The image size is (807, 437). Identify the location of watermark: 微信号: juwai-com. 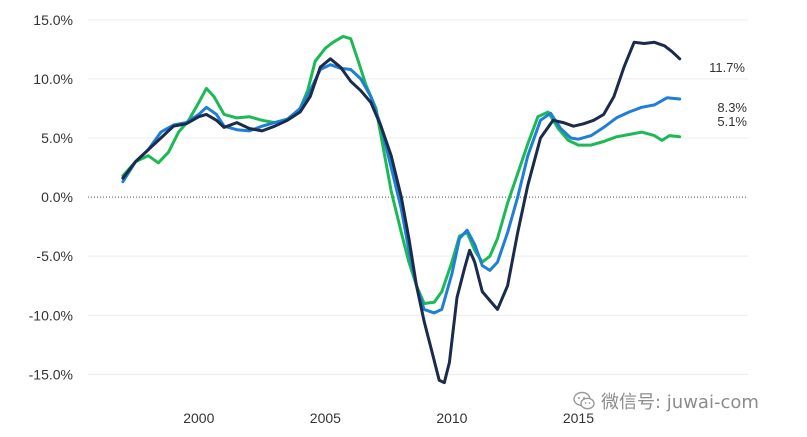
(666, 401).